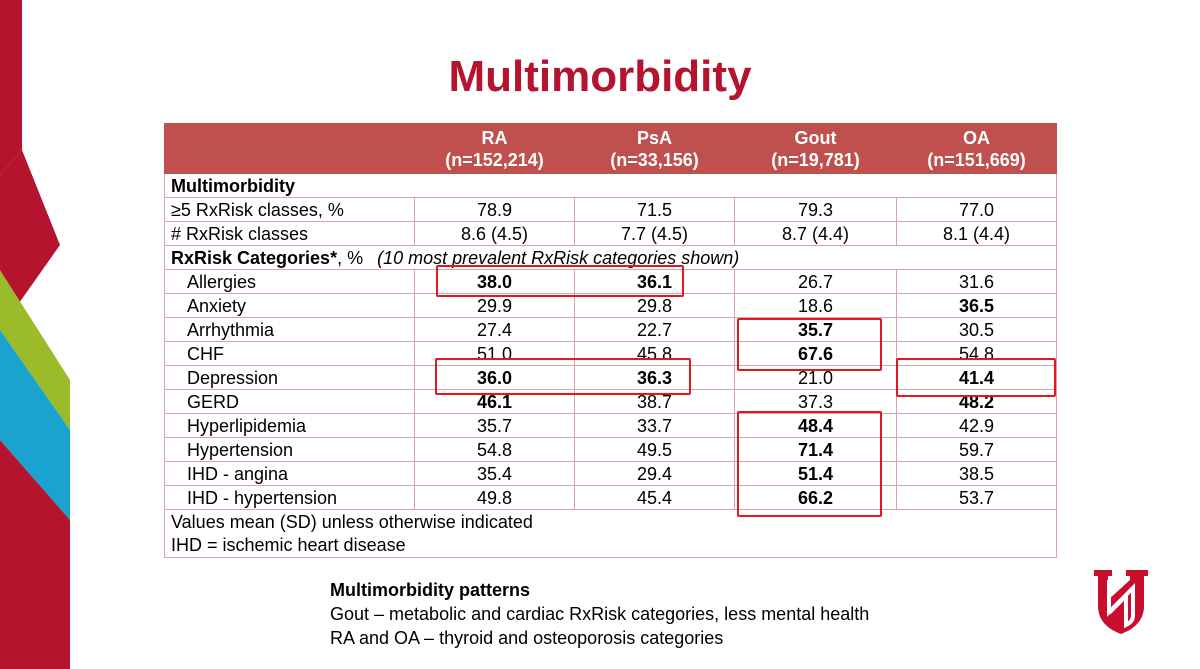 This screenshot has width=1200, height=669. Describe the element at coordinates (289, 148) in the screenshot. I see `header-blank` at that location.